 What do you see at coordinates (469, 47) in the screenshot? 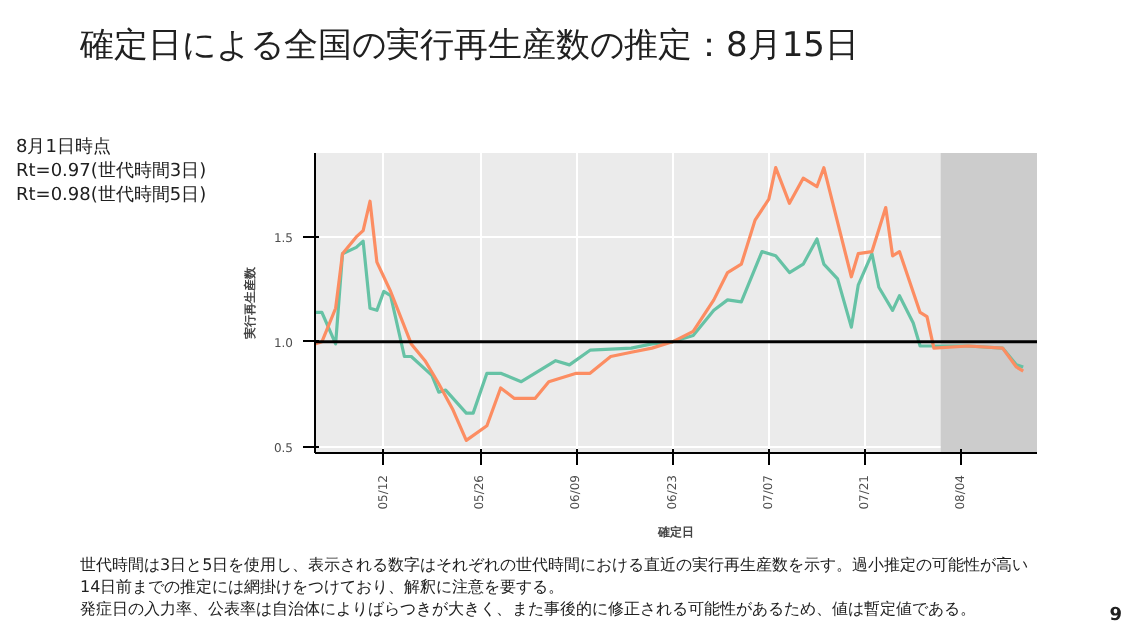
I see `chart-title: 確定日による全国の実行再生産数の推定：8月15日` at bounding box center [469, 47].